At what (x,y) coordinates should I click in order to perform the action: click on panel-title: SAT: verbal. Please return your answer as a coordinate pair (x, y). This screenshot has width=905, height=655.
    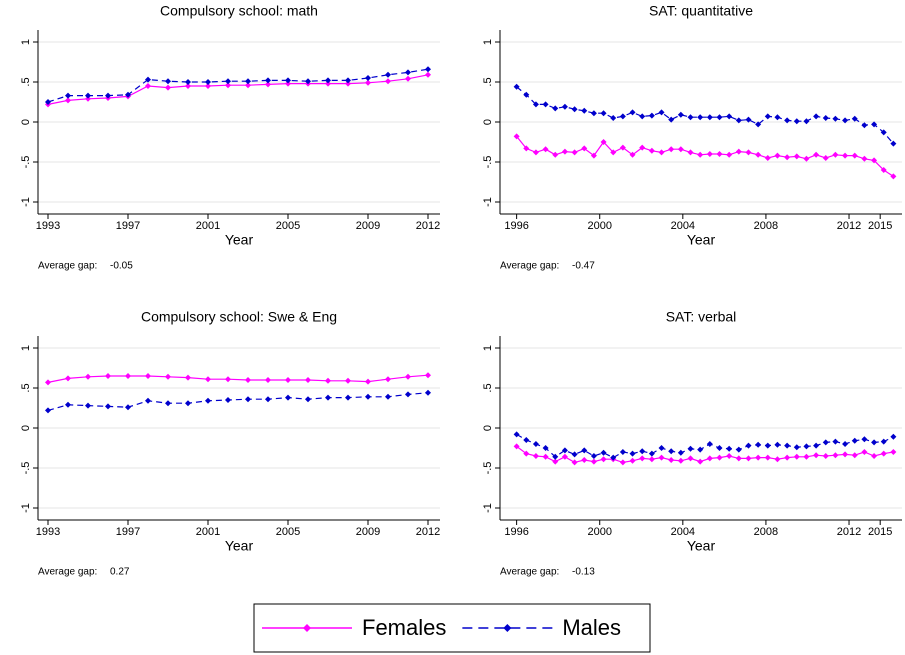
    Looking at the image, I should click on (701, 317).